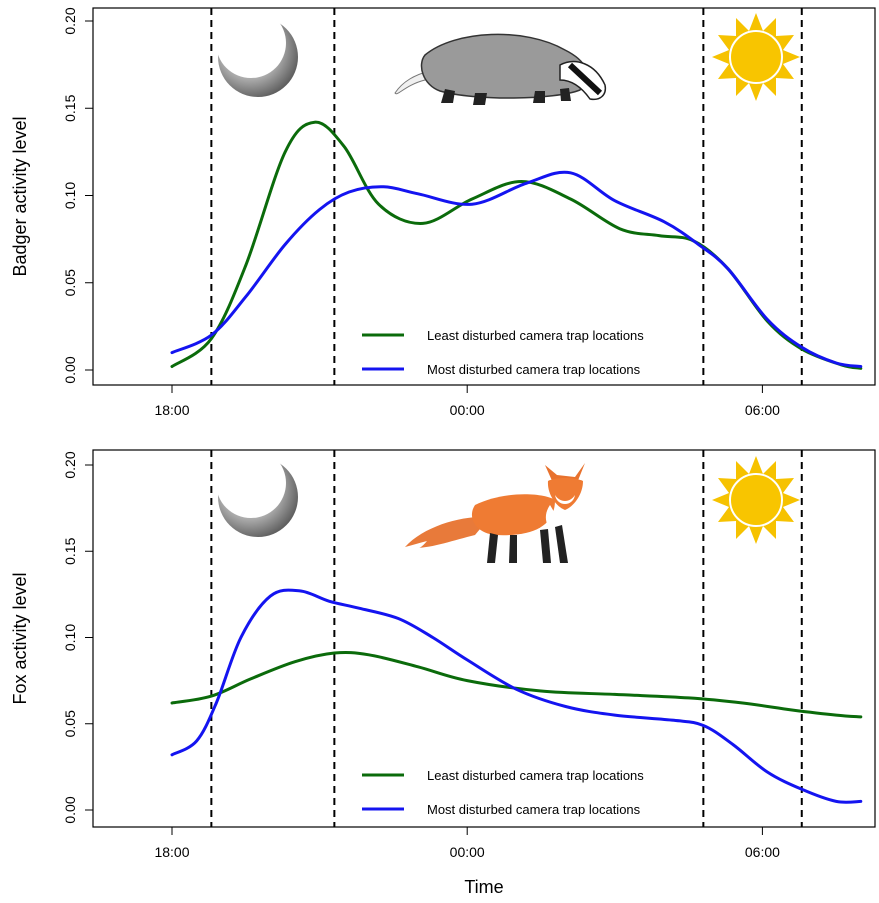 The height and width of the screenshot is (903, 879). Describe the element at coordinates (20, 638) in the screenshot. I see `y-axis-title: Fox activity level` at that location.